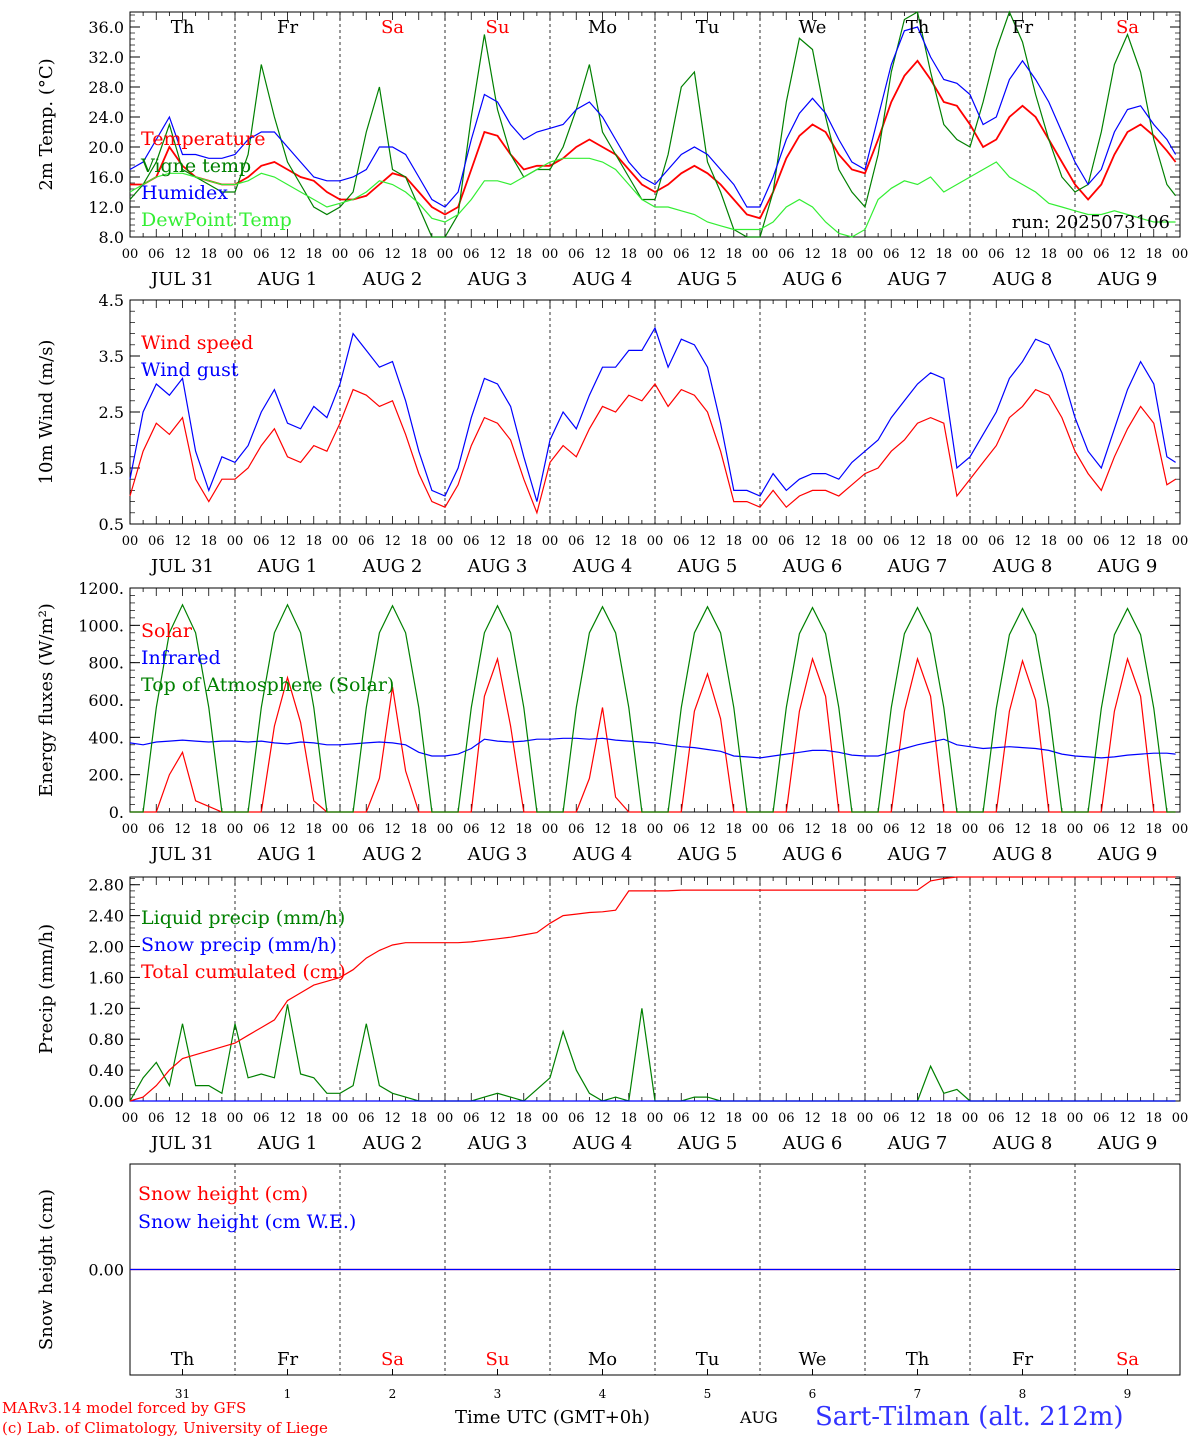  Describe the element at coordinates (918, 1359) in the screenshot. I see `weekday-label: Th` at that location.